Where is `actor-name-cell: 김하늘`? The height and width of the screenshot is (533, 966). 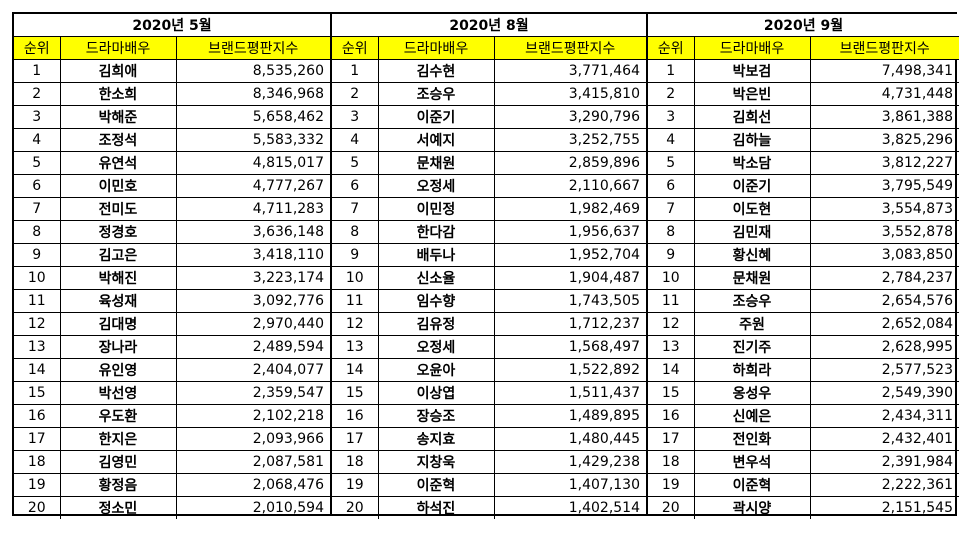 actor-name-cell: 김하늘 is located at coordinates (752, 140).